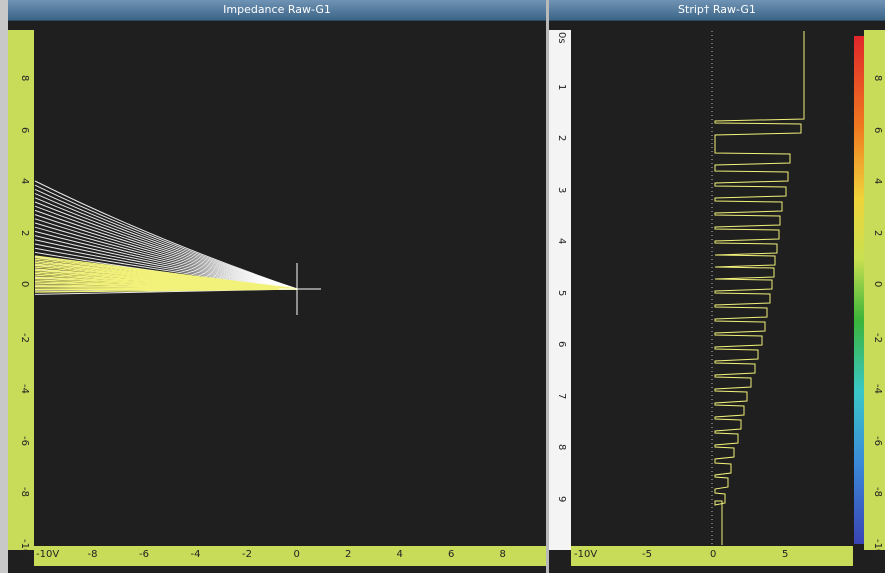  What do you see at coordinates (296, 554) in the screenshot?
I see `impedance-x-tick-label: 0` at bounding box center [296, 554].